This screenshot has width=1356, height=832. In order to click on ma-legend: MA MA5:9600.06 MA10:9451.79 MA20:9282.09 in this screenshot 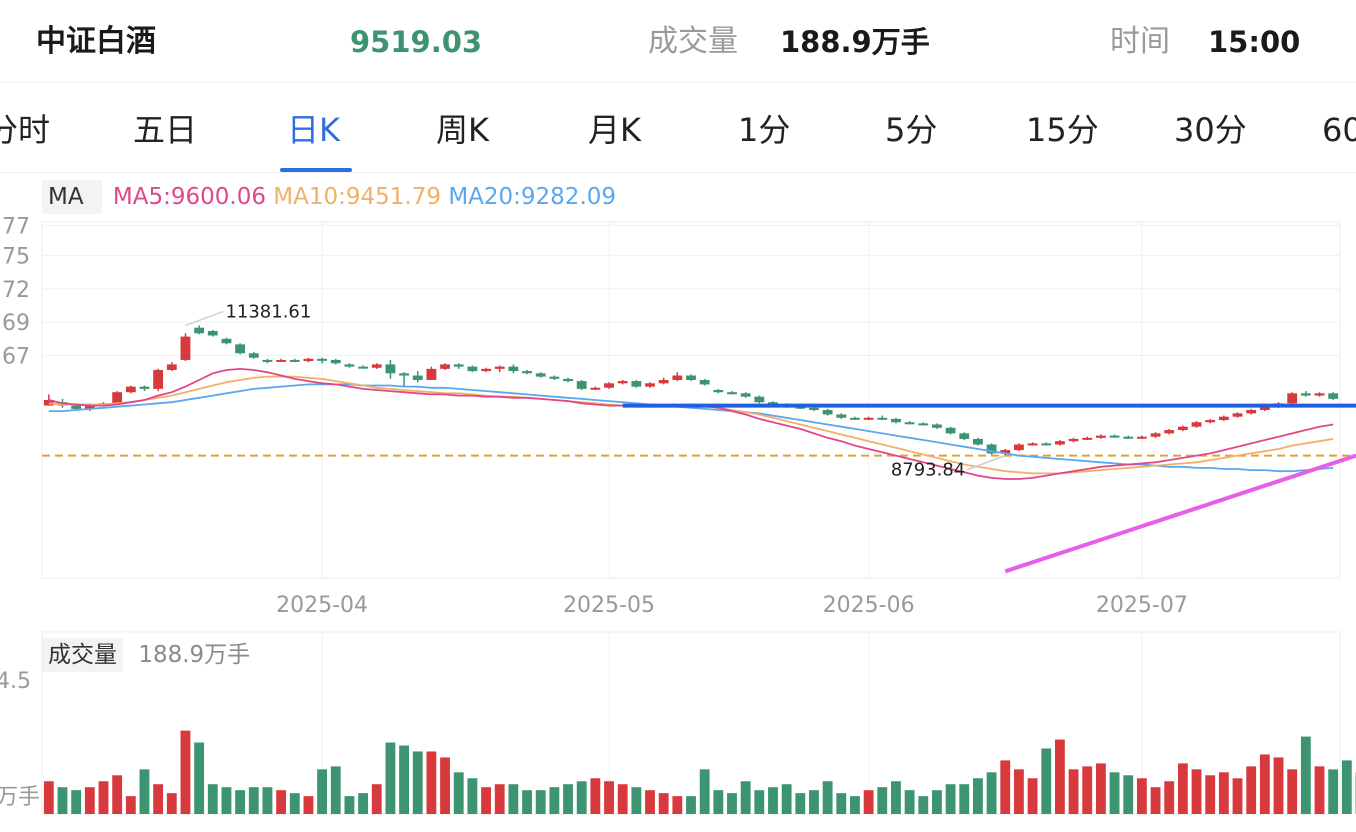, I will do `click(329, 197)`.